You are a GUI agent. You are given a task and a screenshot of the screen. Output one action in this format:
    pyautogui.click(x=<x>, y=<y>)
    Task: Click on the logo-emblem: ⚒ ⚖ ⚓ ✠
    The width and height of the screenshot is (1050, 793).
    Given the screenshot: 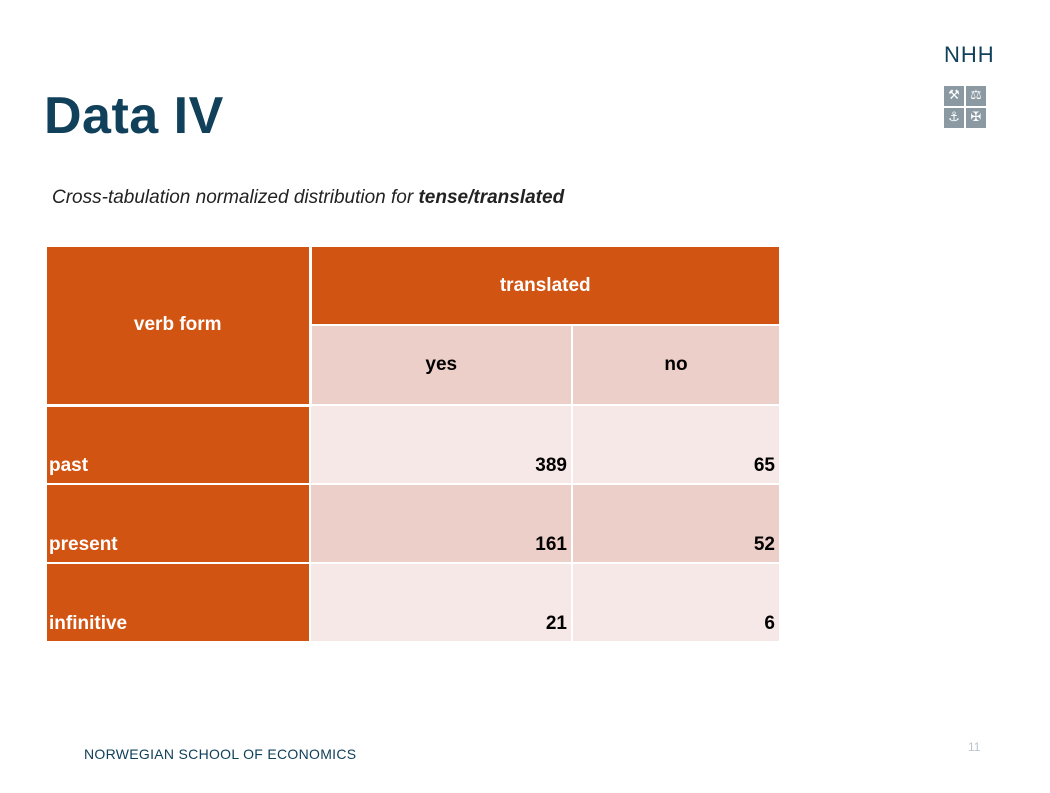 What is the action you would take?
    pyautogui.click(x=967, y=107)
    